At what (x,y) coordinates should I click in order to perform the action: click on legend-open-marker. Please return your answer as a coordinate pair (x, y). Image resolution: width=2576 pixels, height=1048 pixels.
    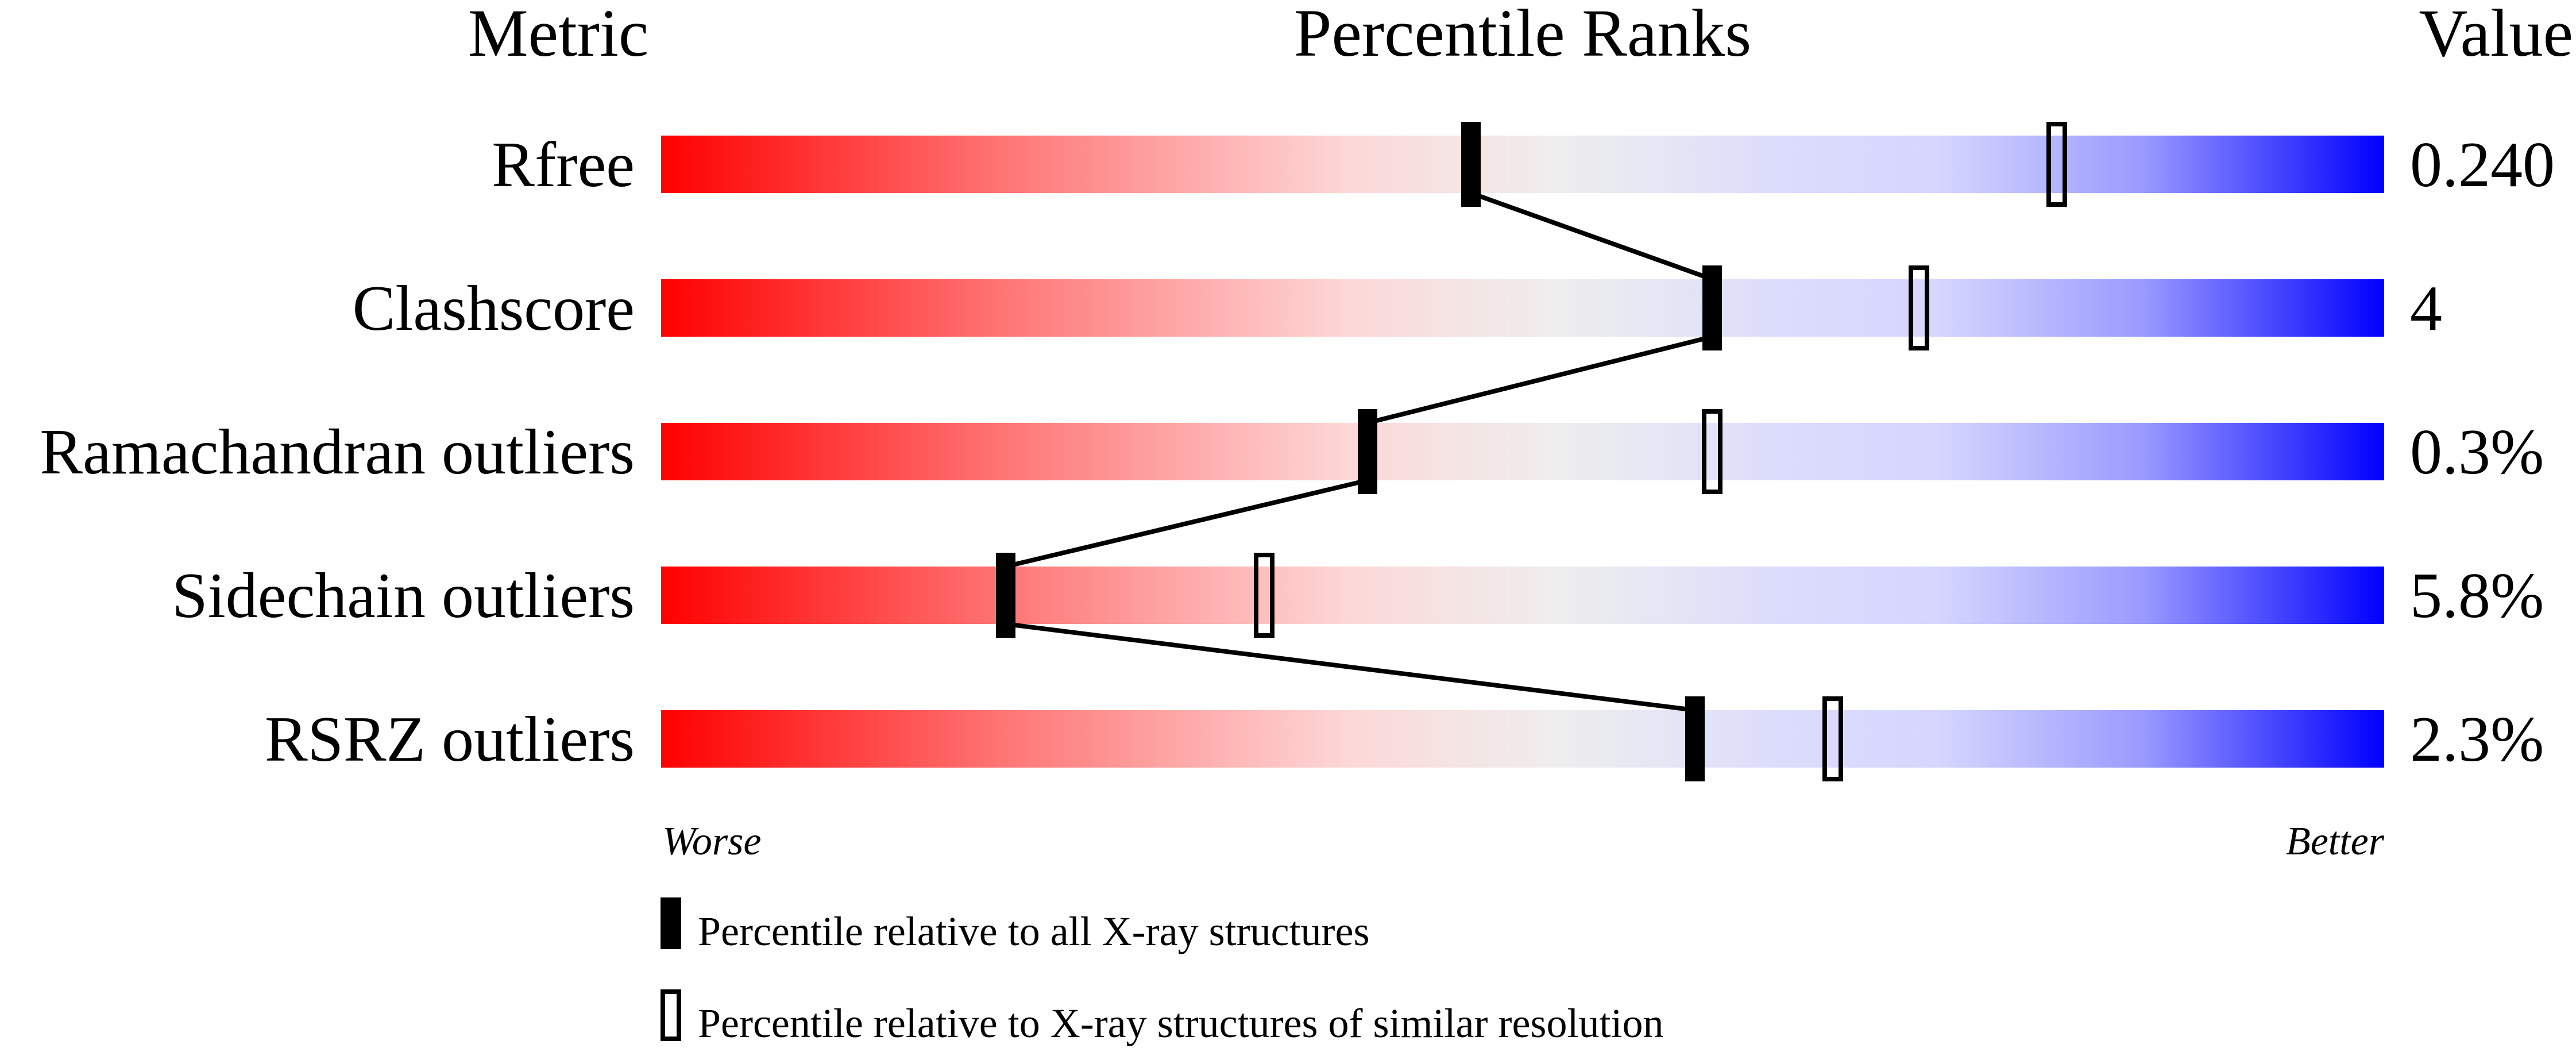
    Looking at the image, I should click on (671, 1015).